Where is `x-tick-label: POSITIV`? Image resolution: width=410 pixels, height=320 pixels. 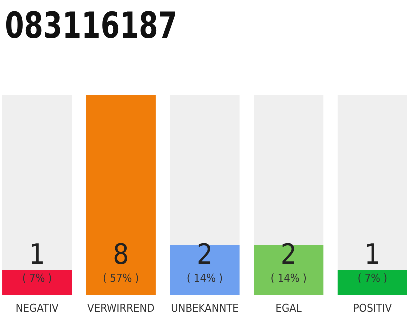
x-tick-label: POSITIV is located at coordinates (372, 308).